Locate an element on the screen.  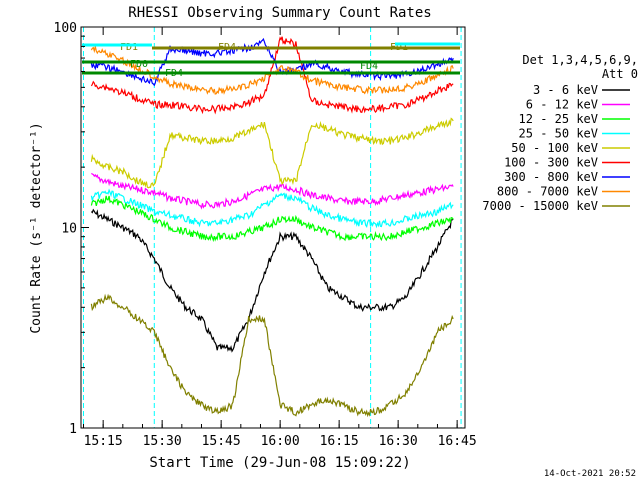
legend-label-6: 300 - 800 keV is located at coordinates (551, 177).